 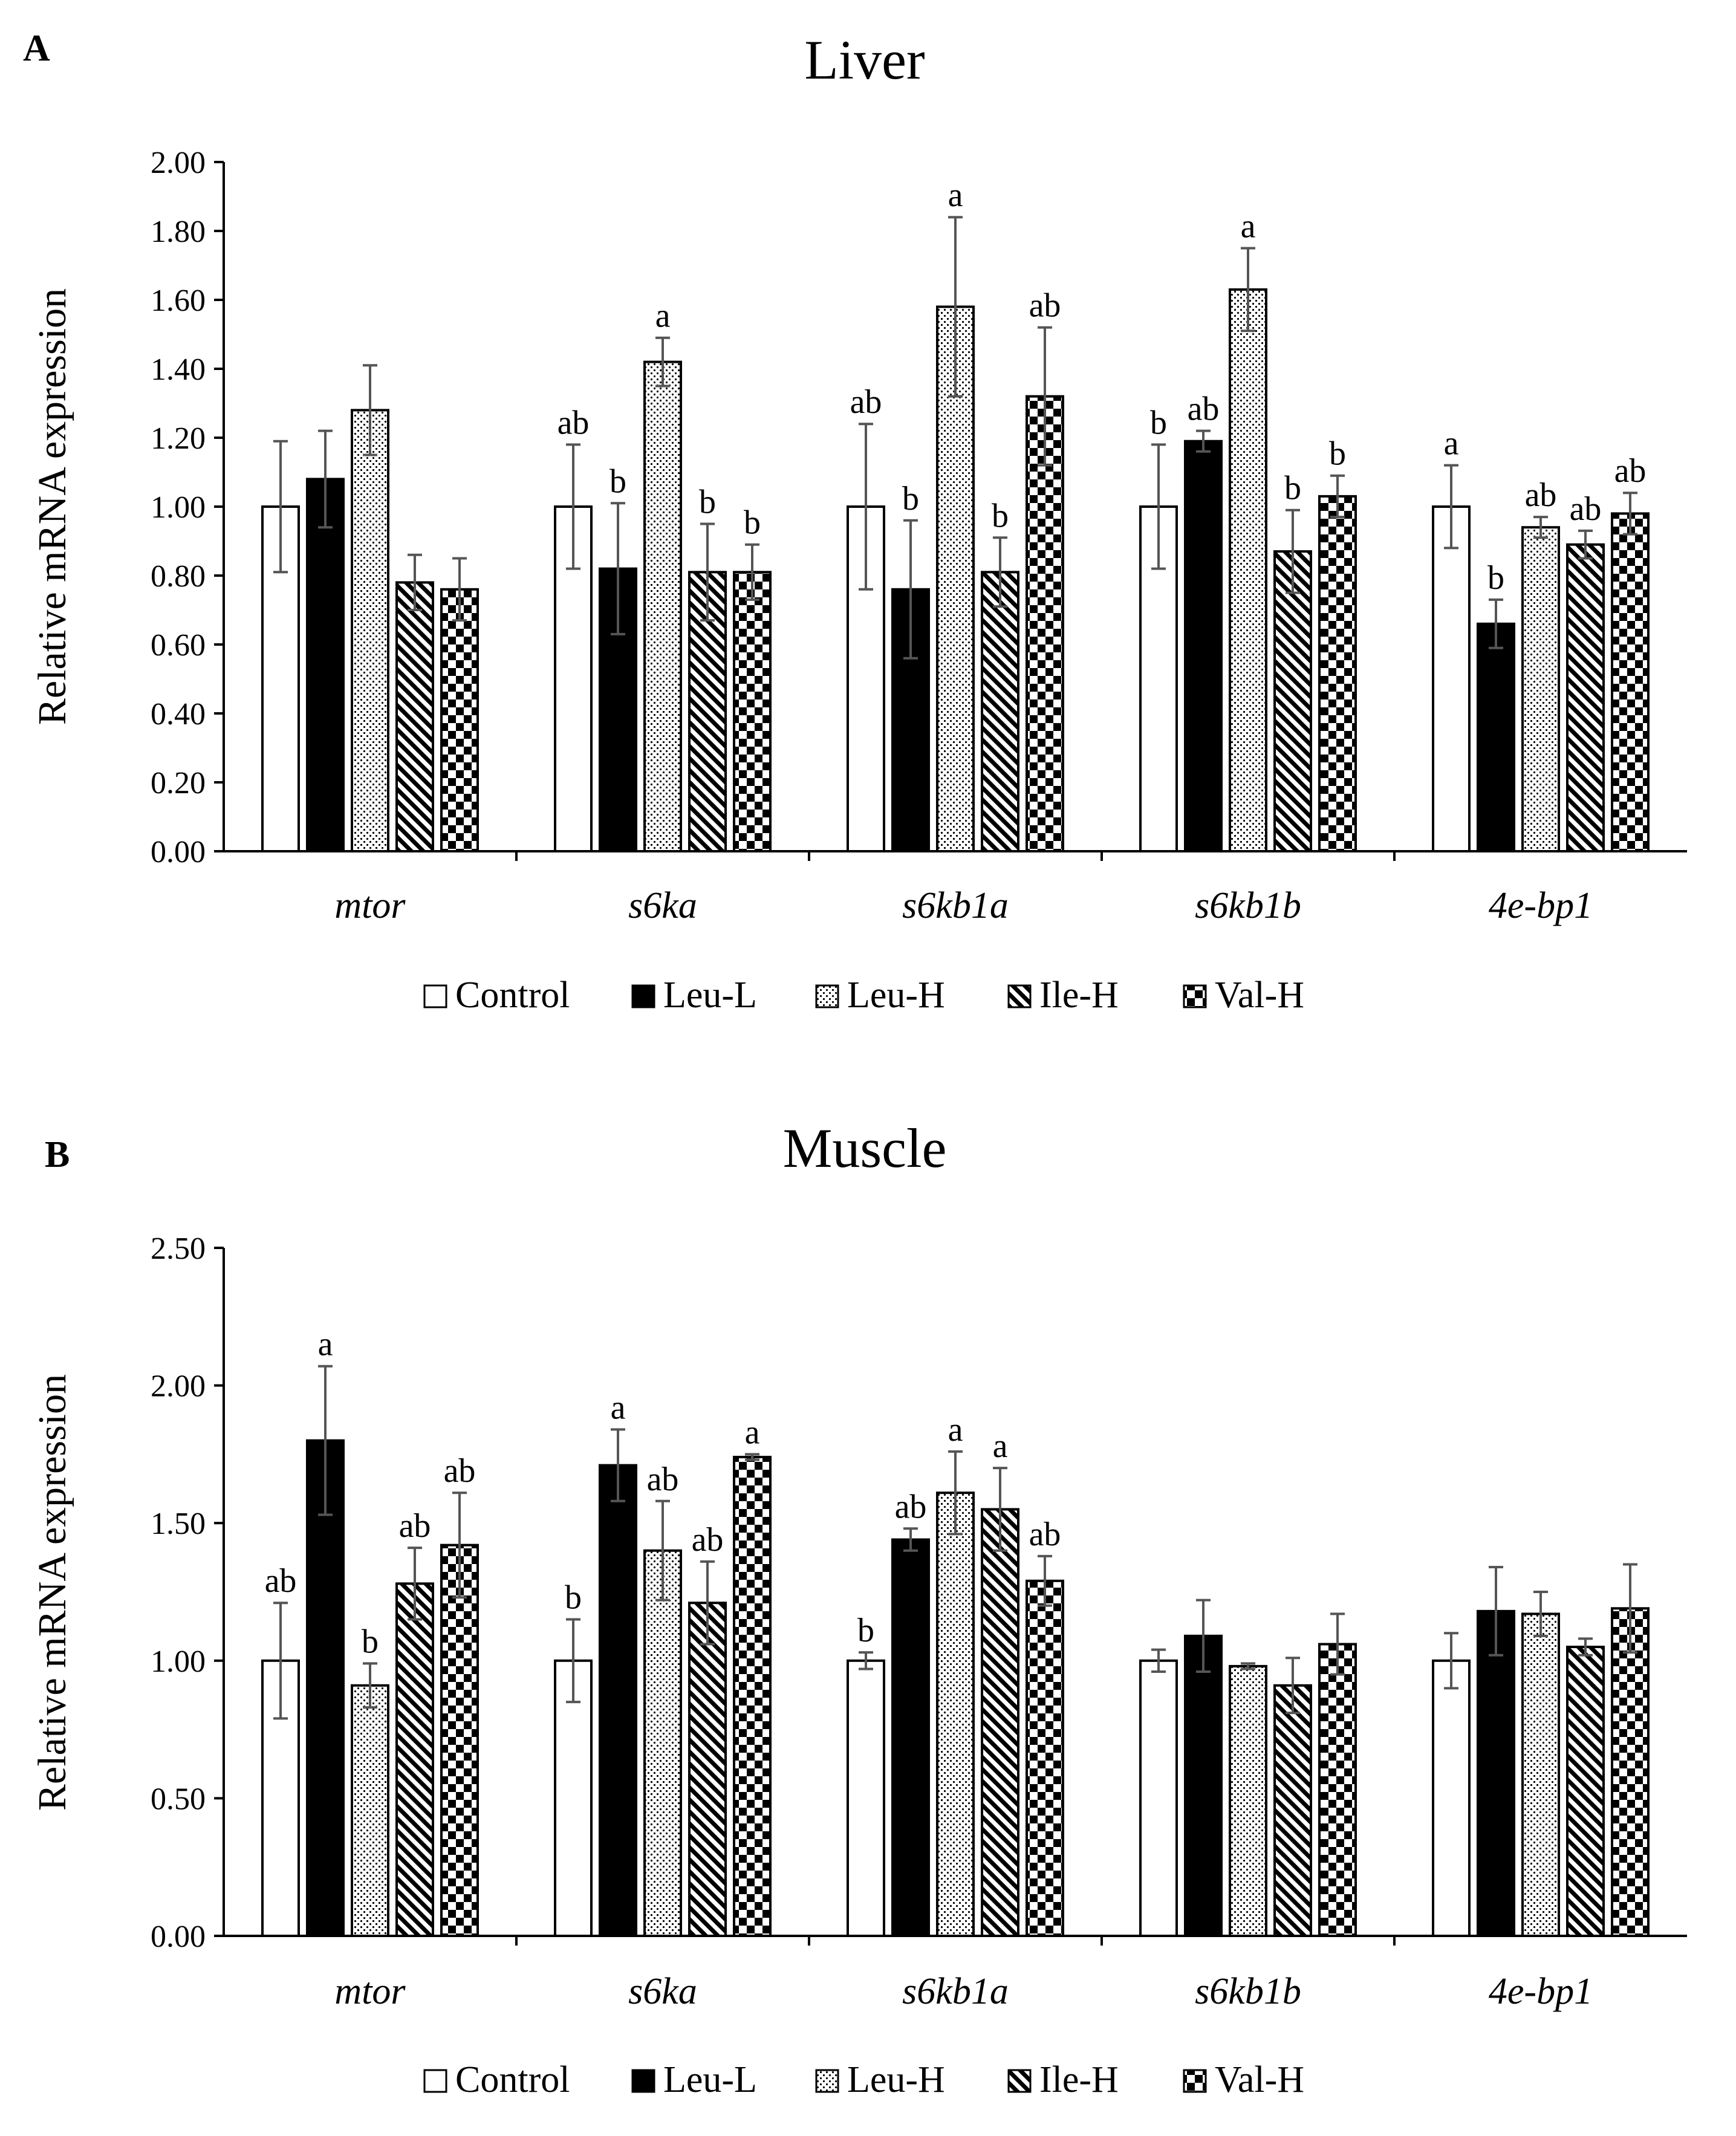 What do you see at coordinates (618, 1700) in the screenshot?
I see `bar-leu-l-s6ka` at bounding box center [618, 1700].